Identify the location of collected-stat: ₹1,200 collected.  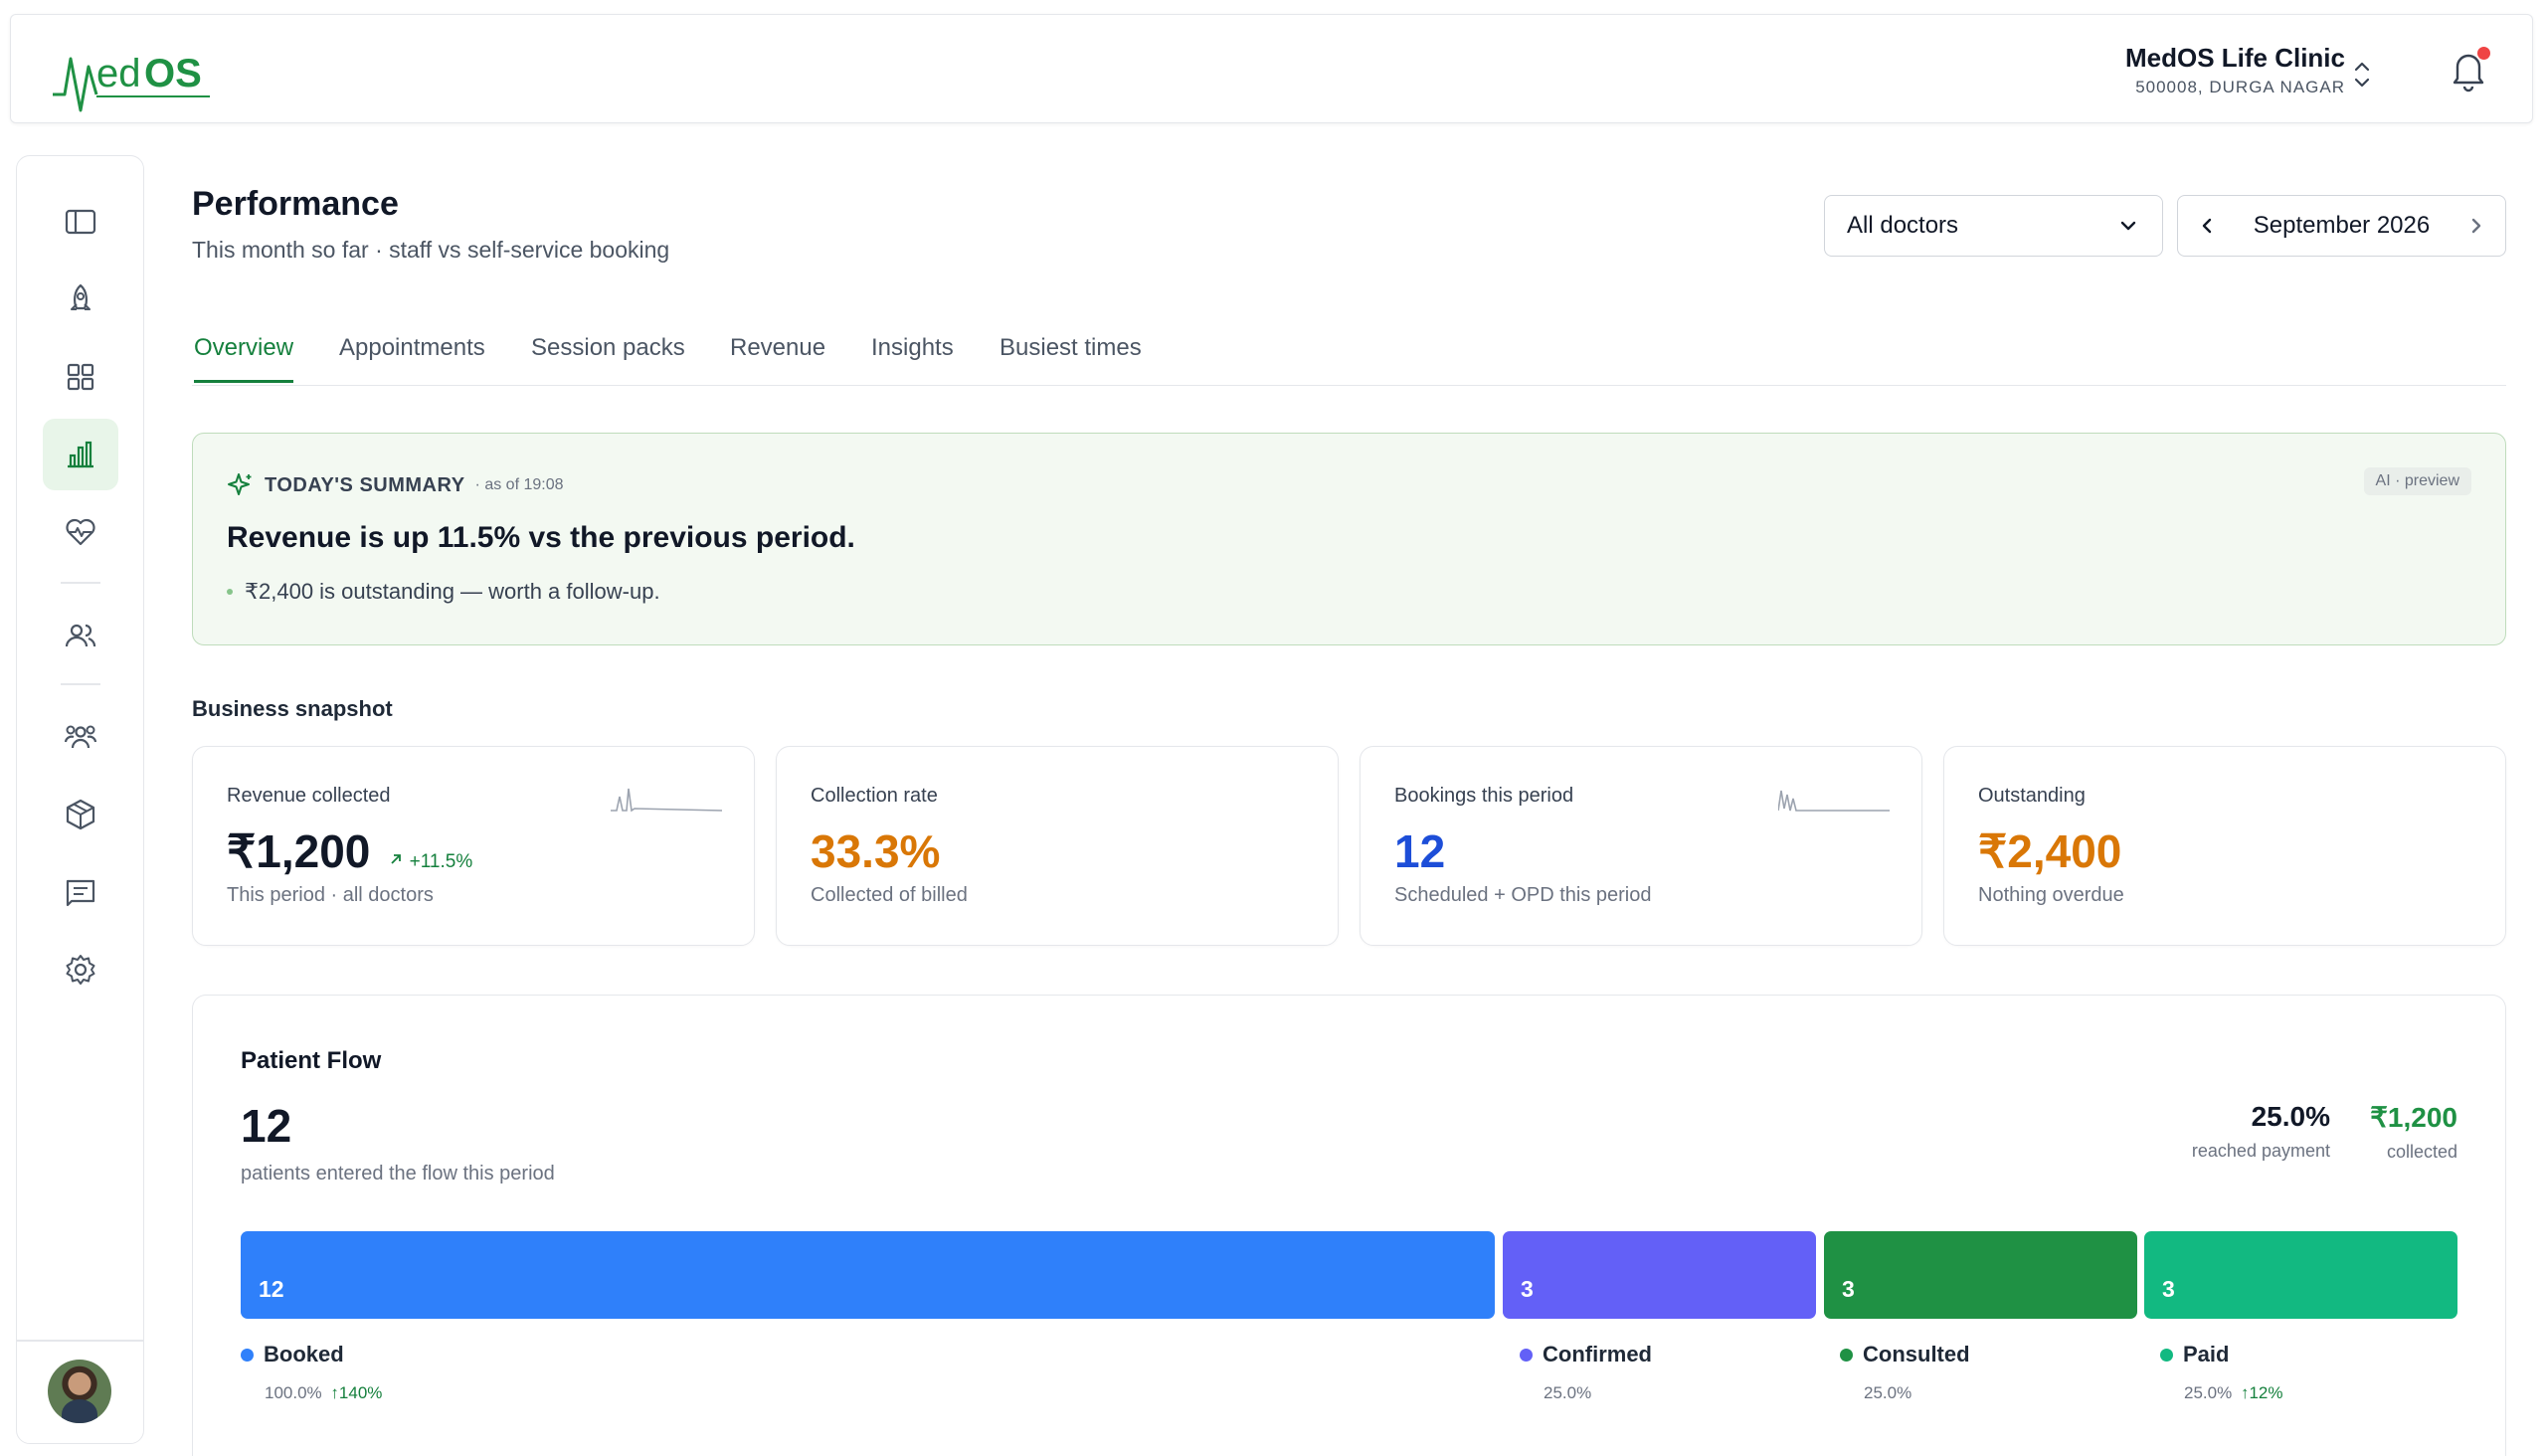
(2413, 1132).